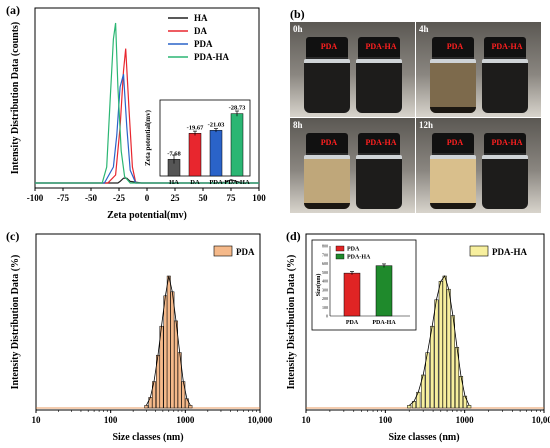 This screenshot has width=550, height=448. I want to click on vial-label: PDA-HA, so click(381, 142).